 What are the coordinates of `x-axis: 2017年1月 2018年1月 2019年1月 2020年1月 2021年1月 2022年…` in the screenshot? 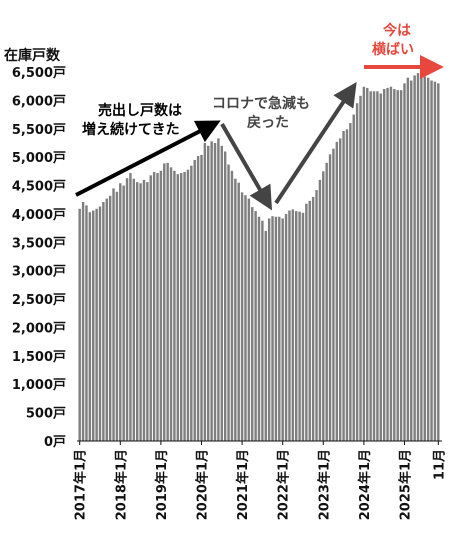 It's located at (260, 480).